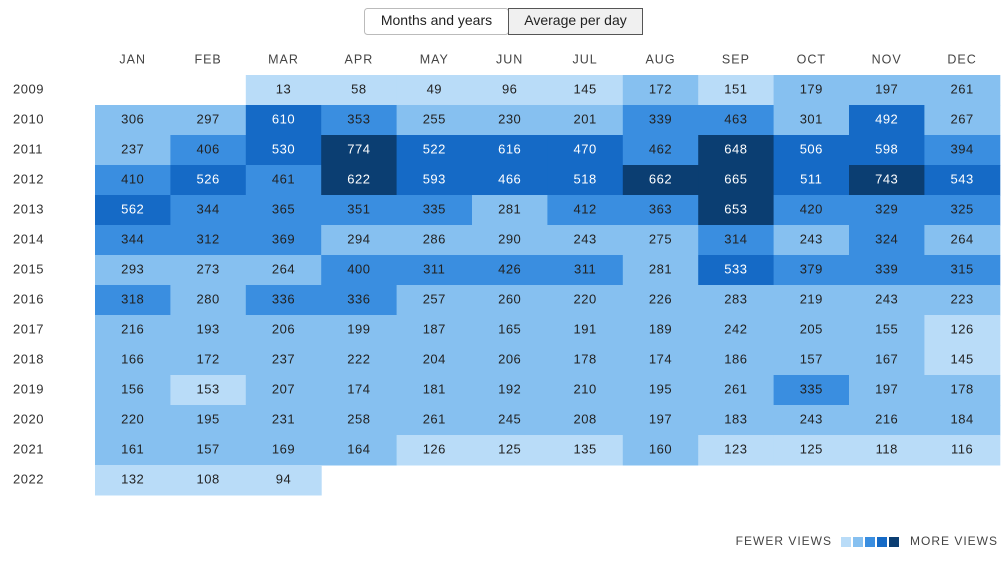 This screenshot has width=1008, height=561. What do you see at coordinates (283, 448) in the screenshot?
I see `cell-value: 169` at bounding box center [283, 448].